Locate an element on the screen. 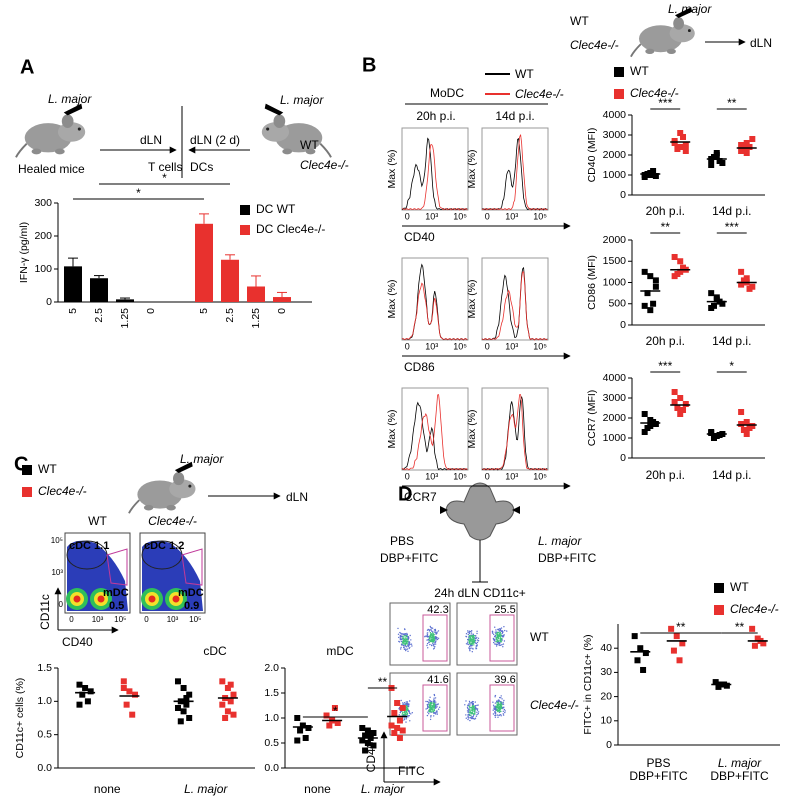 The image size is (800, 810). gate-value: 25.5 is located at coordinates (504, 610).